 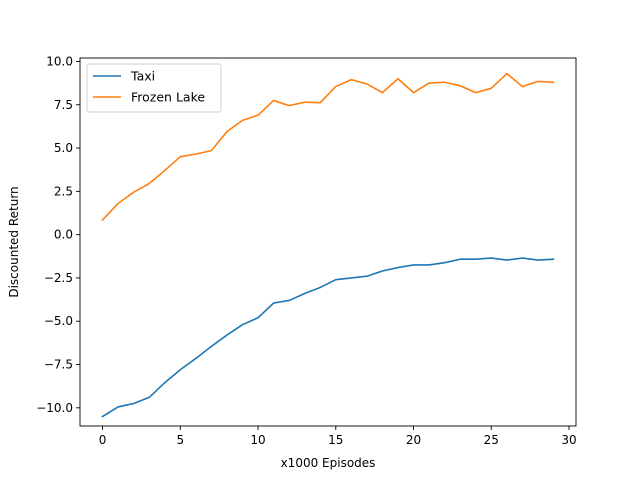 I want to click on legend-label-1: Frozen Lake, so click(x=168, y=97).